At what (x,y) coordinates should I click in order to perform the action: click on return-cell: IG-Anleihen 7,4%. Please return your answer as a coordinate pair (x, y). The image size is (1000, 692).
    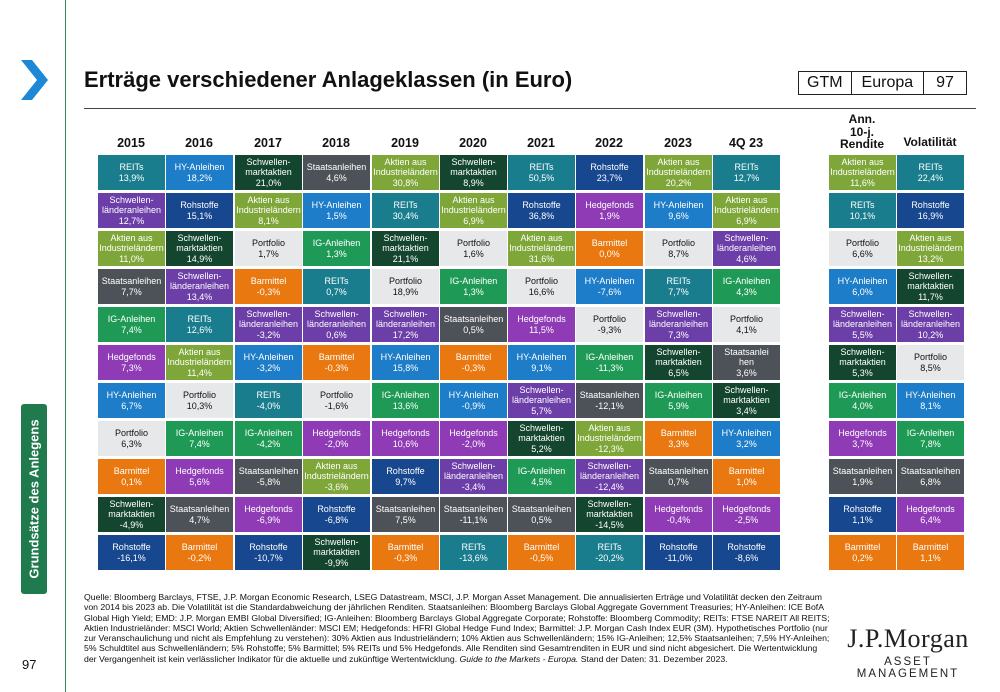
    Looking at the image, I should click on (199, 438).